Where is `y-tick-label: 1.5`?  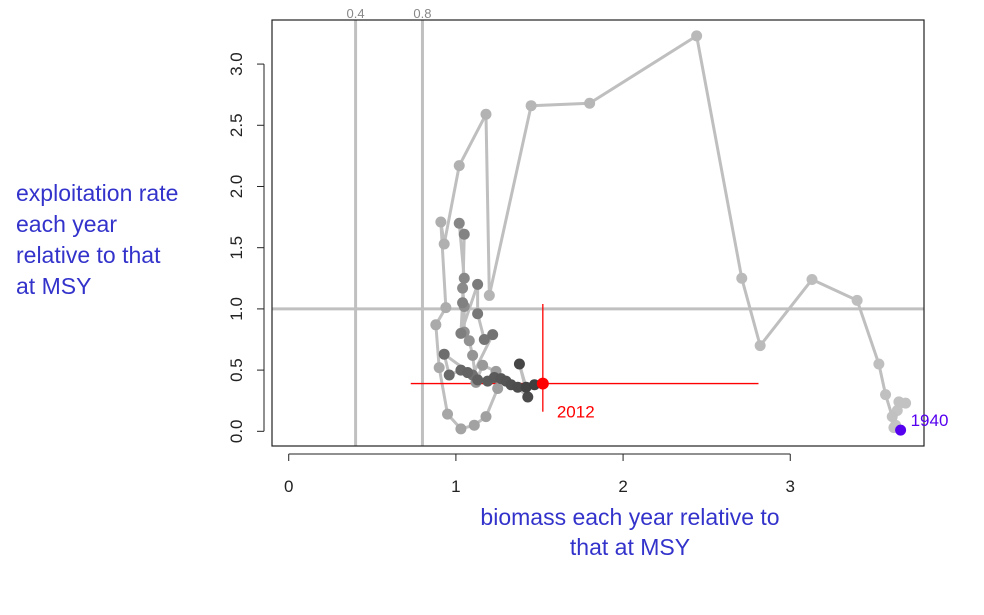 y-tick-label: 1.5 is located at coordinates (236, 248).